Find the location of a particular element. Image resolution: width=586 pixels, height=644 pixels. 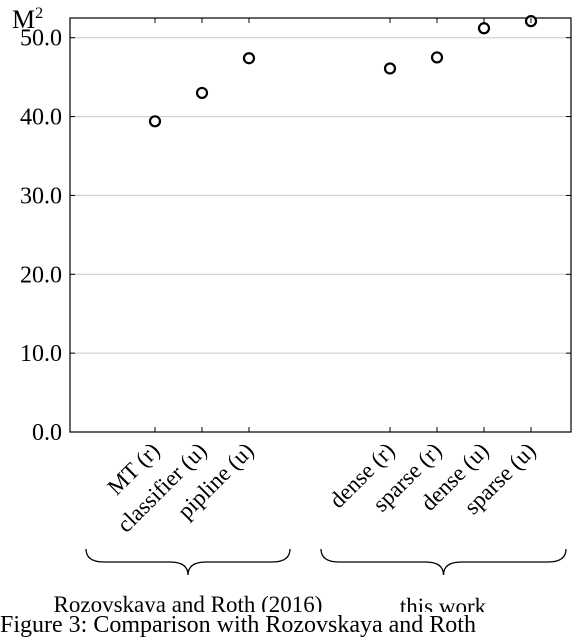

group-annotations: Rozovskaya and Roth (2016) this work is located at coordinates (310, 580).